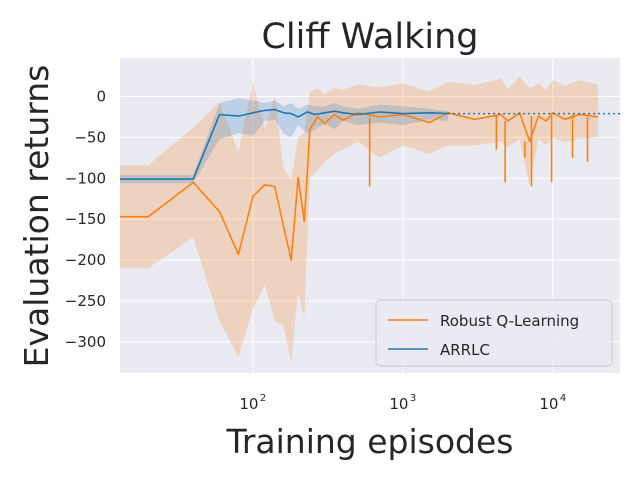 This screenshot has height=480, width=640. What do you see at coordinates (284, 144) in the screenshot?
I see `arrlc-line` at bounding box center [284, 144].